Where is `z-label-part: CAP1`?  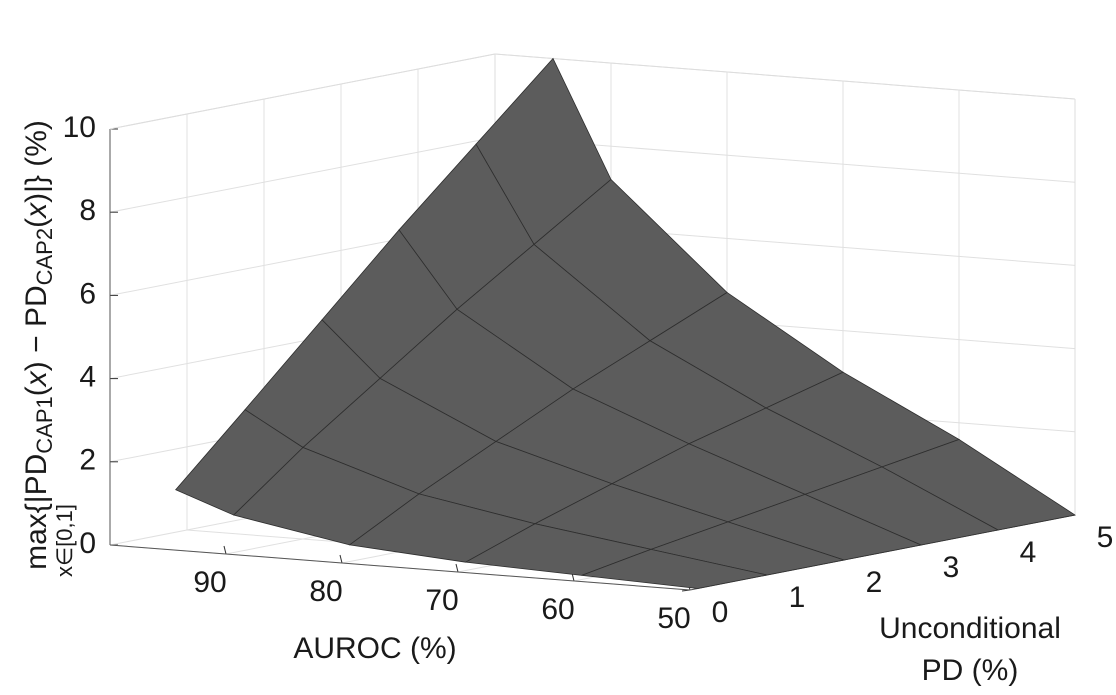
z-label-part: CAP1 is located at coordinates (44, 424).